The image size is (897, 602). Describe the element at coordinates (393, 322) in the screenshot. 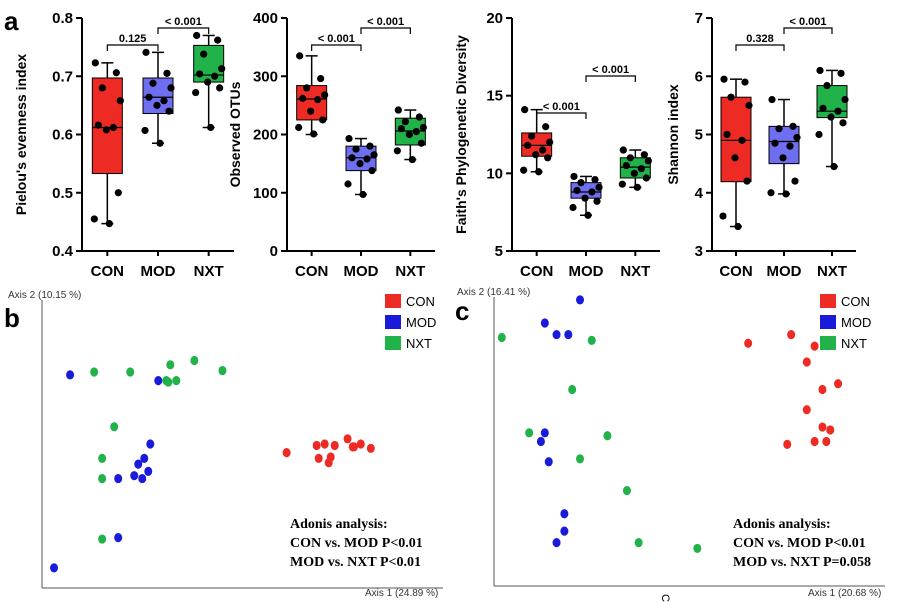

I see `legend-swatch-mod` at that location.